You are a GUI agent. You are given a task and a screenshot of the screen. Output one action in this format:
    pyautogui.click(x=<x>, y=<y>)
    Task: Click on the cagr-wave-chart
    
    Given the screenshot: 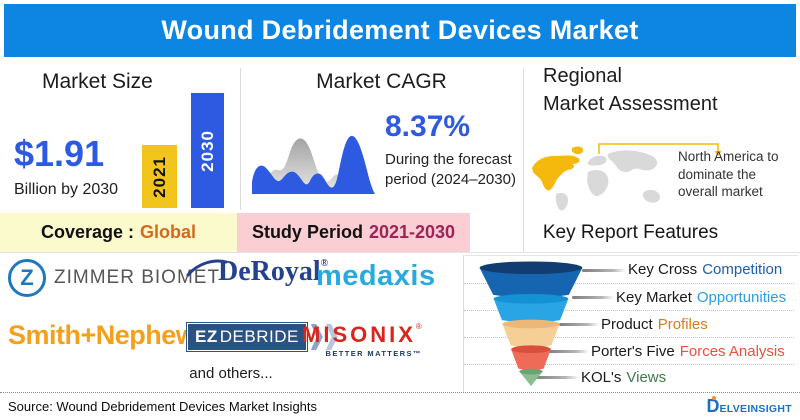 What is the action you would take?
    pyautogui.click(x=313, y=164)
    